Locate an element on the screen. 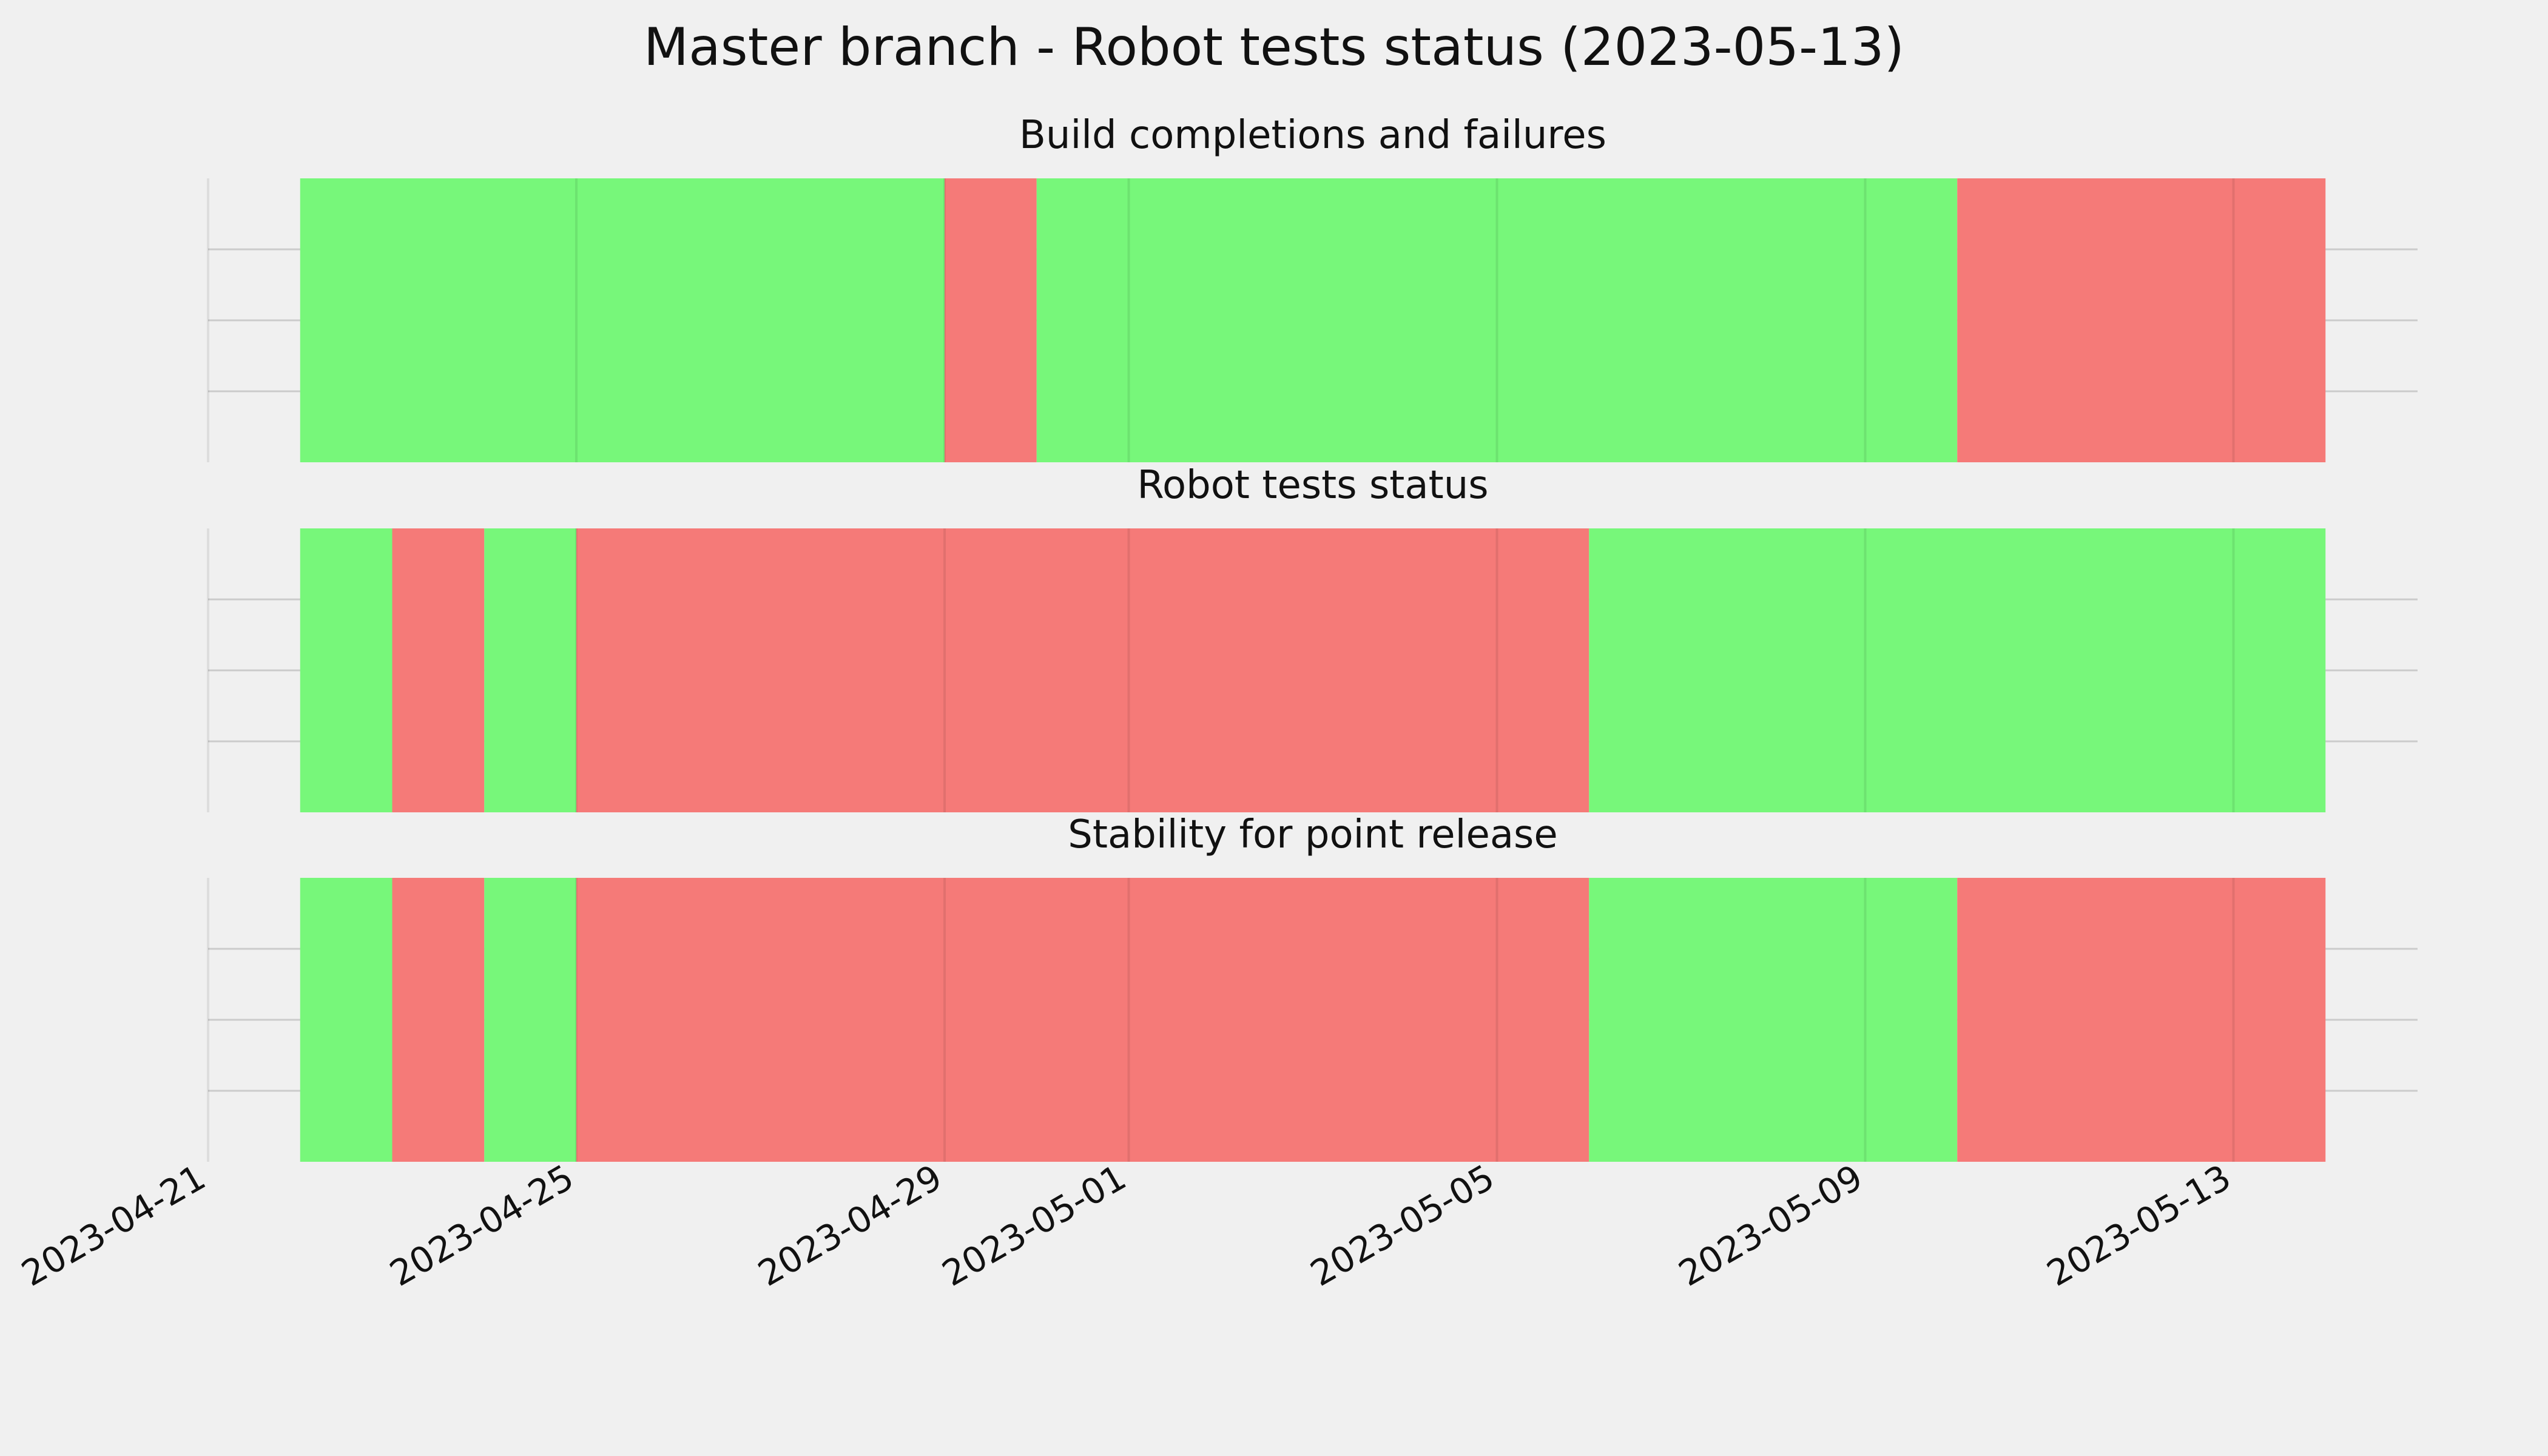  x-tick-label: 2023-04-25 is located at coordinates (482, 1225).